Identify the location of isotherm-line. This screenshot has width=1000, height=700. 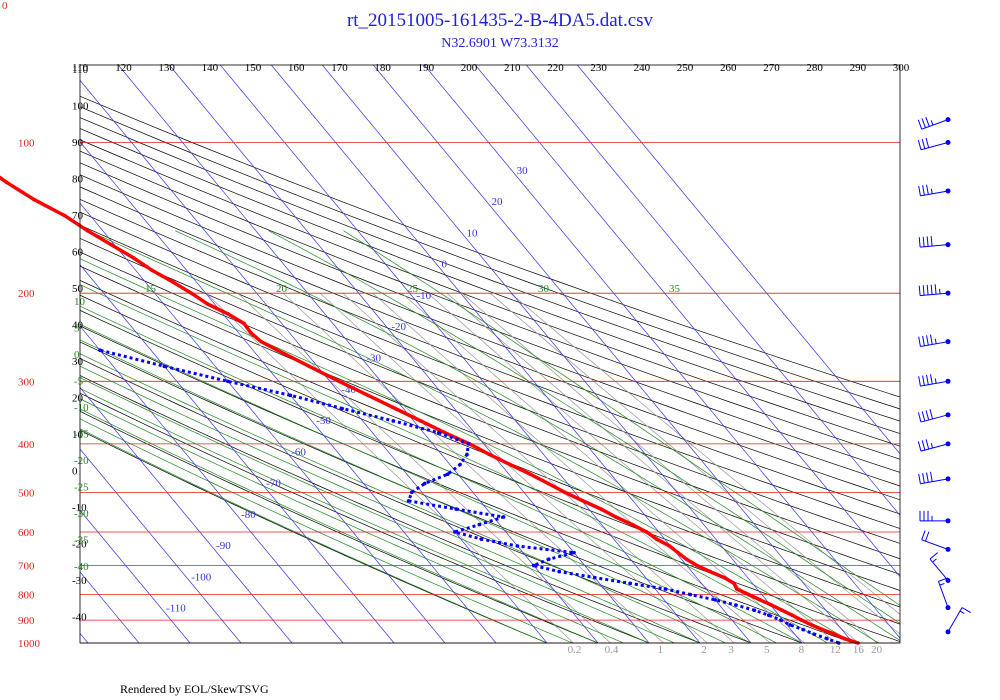
(186, 515).